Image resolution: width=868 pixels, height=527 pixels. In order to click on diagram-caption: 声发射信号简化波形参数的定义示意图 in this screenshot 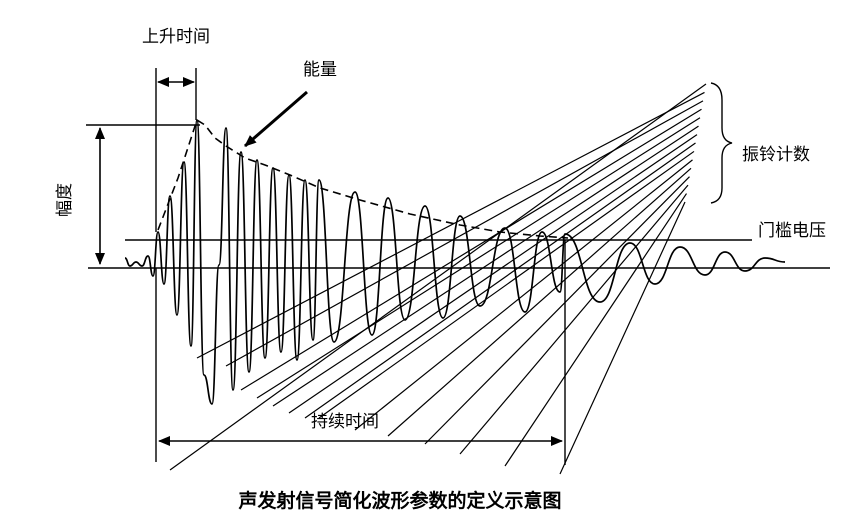, I will do `click(399, 500)`.